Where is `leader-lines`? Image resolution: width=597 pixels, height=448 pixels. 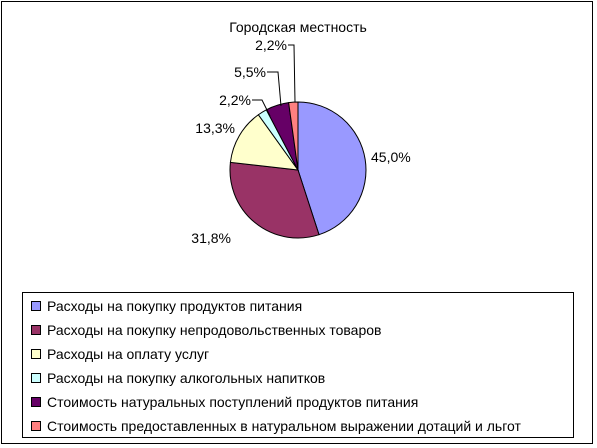
leader-lines is located at coordinates (274, 80).